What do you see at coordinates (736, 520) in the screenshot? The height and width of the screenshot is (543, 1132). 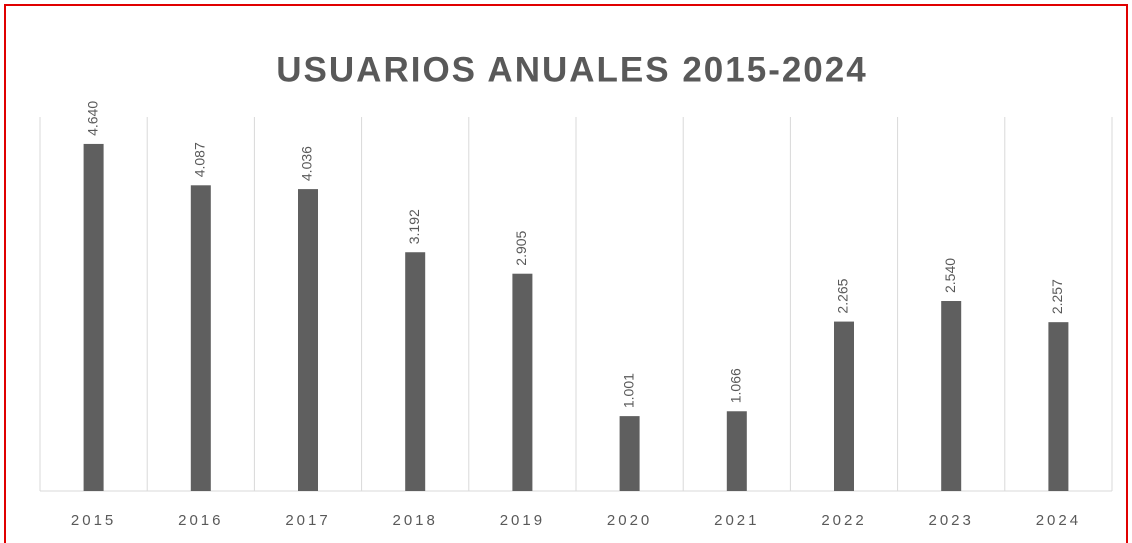 I see `x-tick-label: 2021` at bounding box center [736, 520].